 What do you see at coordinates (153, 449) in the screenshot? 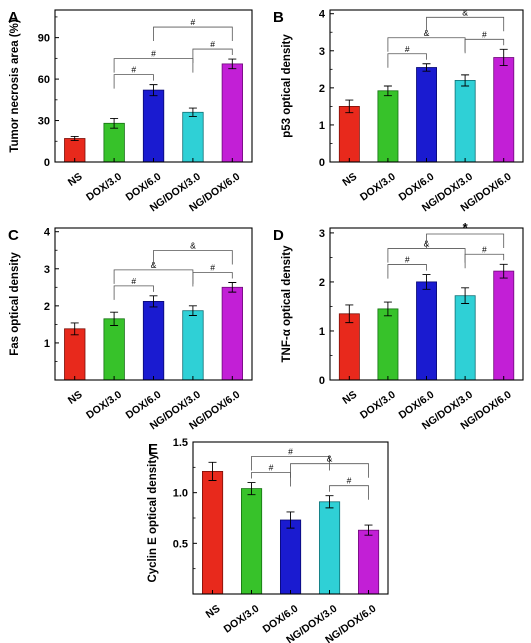
I see `panel-letter: E` at bounding box center [153, 449].